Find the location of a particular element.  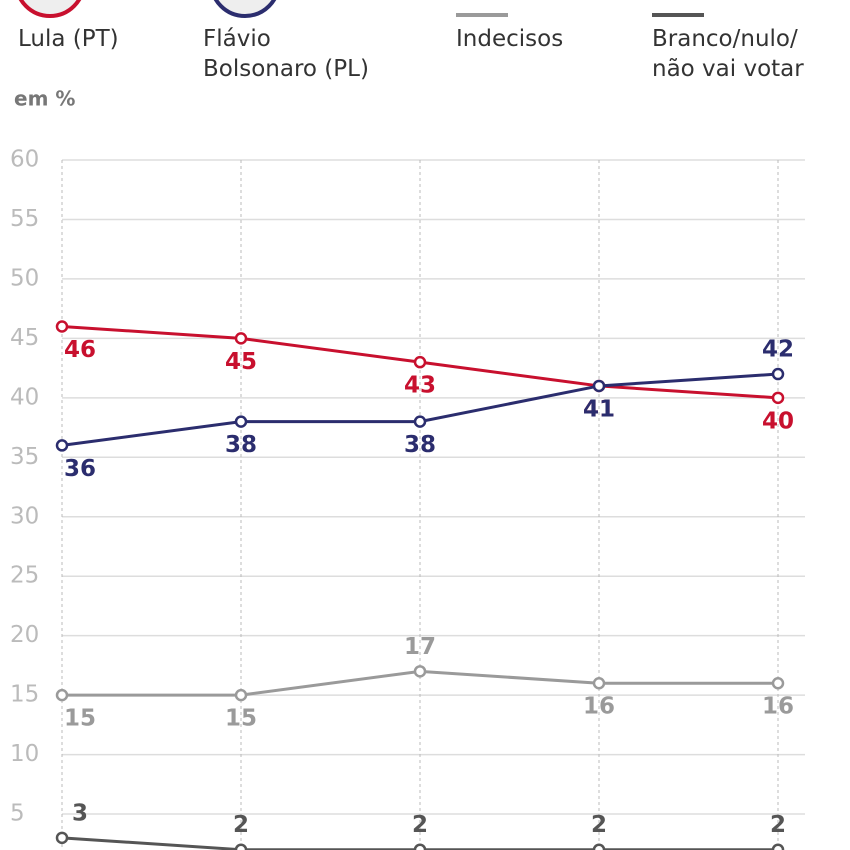

y-tick-label: 40 is located at coordinates (24, 397).